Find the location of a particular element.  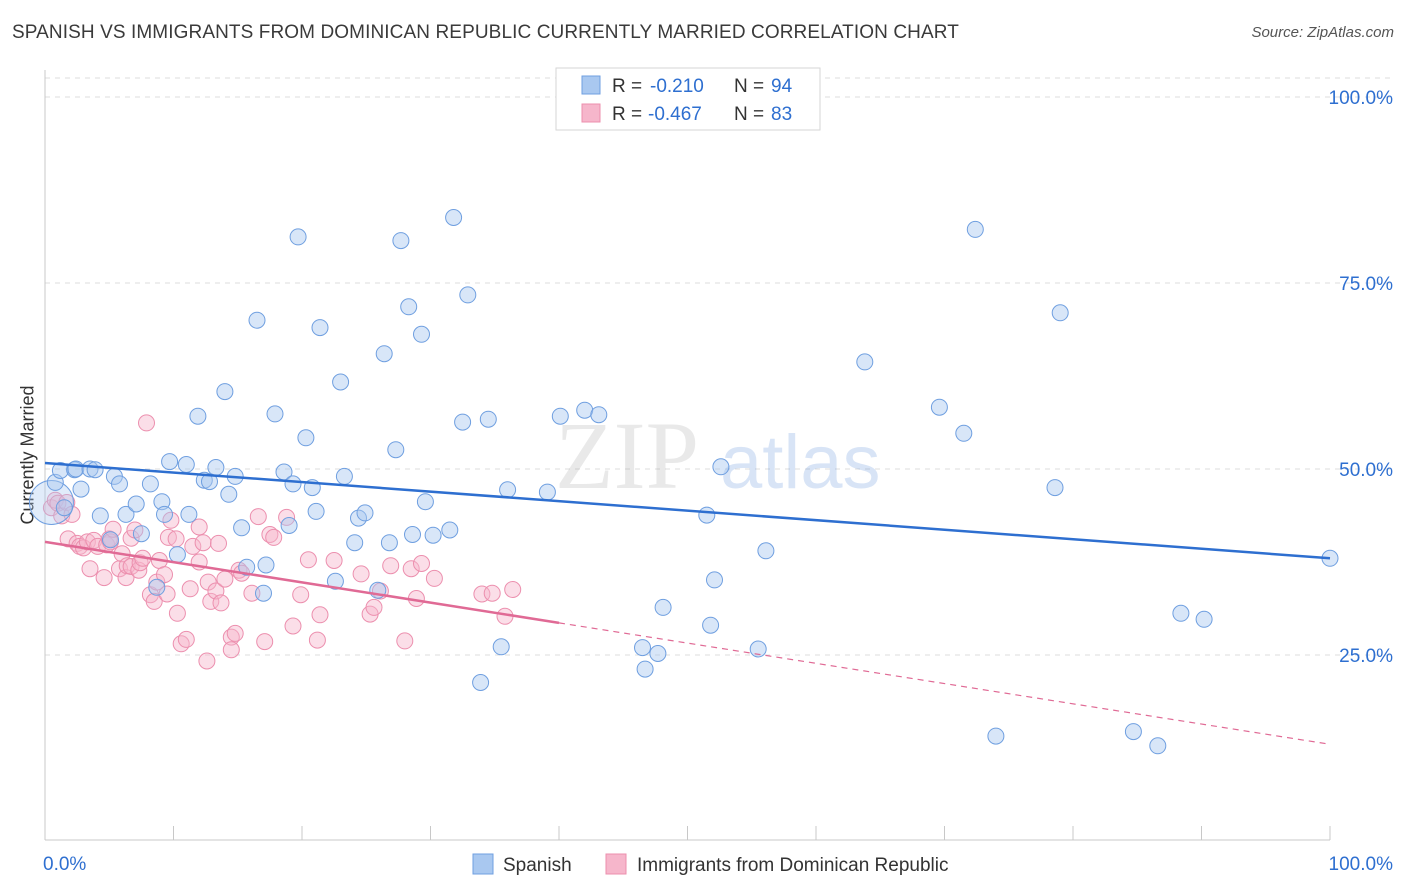

legend-n-value-1: 94 is located at coordinates (782, 86).